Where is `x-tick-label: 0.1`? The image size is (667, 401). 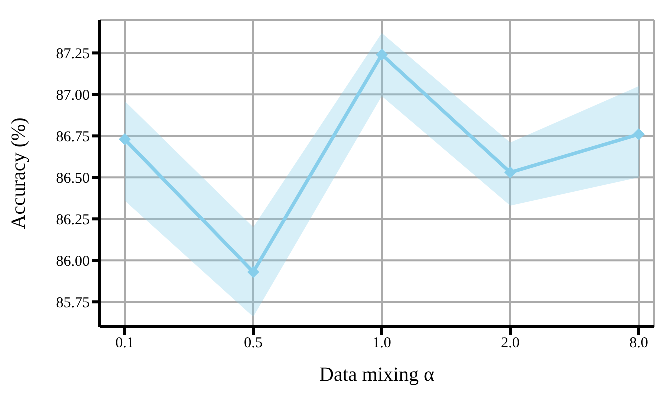
x-tick-label: 0.1 is located at coordinates (125, 344).